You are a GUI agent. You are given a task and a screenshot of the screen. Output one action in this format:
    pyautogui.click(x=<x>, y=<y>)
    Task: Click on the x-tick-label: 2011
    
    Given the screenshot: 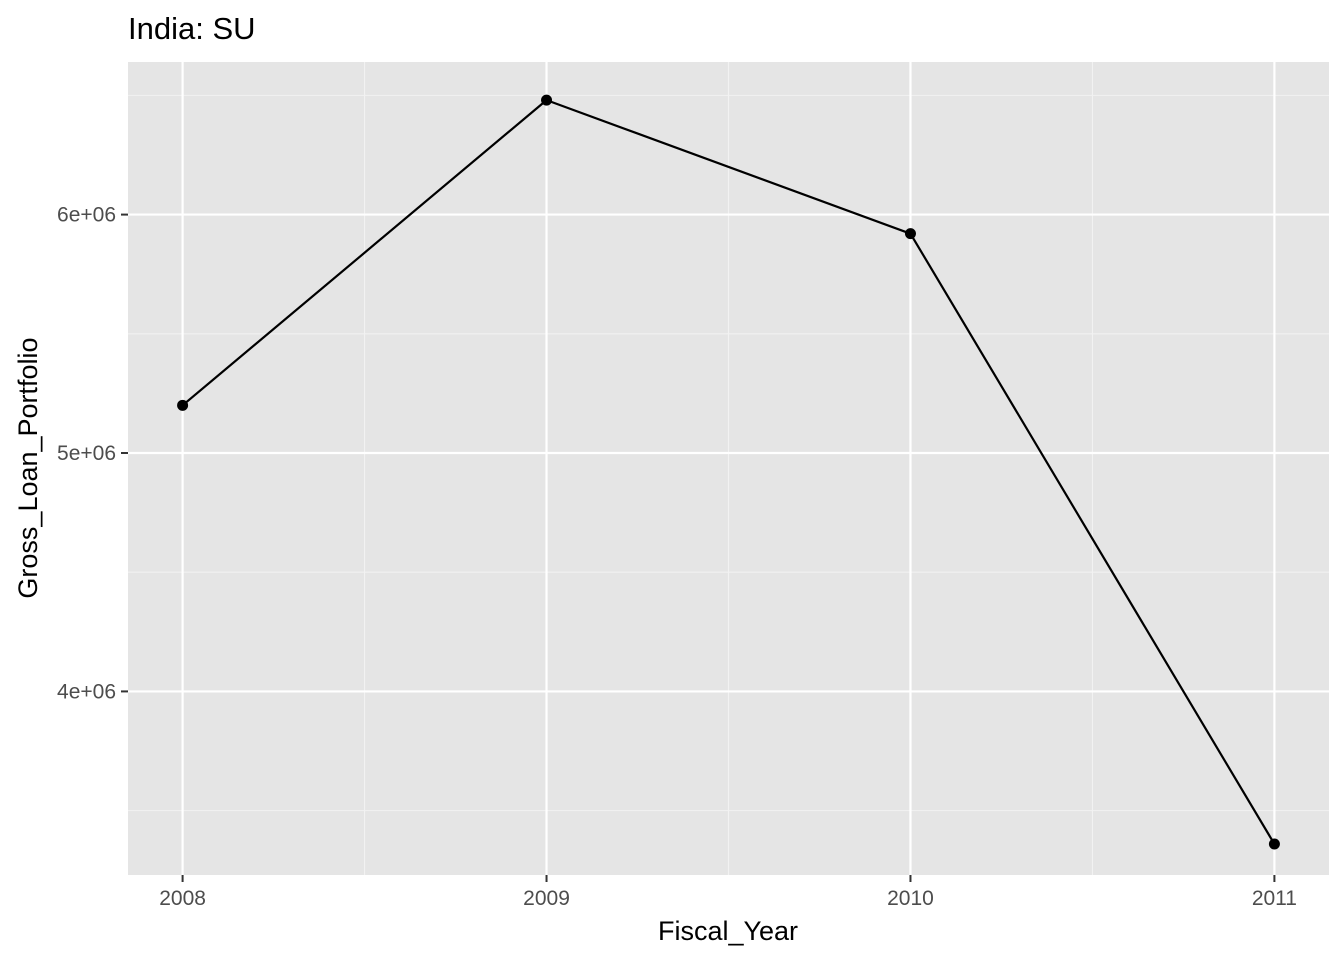 What is the action you would take?
    pyautogui.click(x=1274, y=898)
    